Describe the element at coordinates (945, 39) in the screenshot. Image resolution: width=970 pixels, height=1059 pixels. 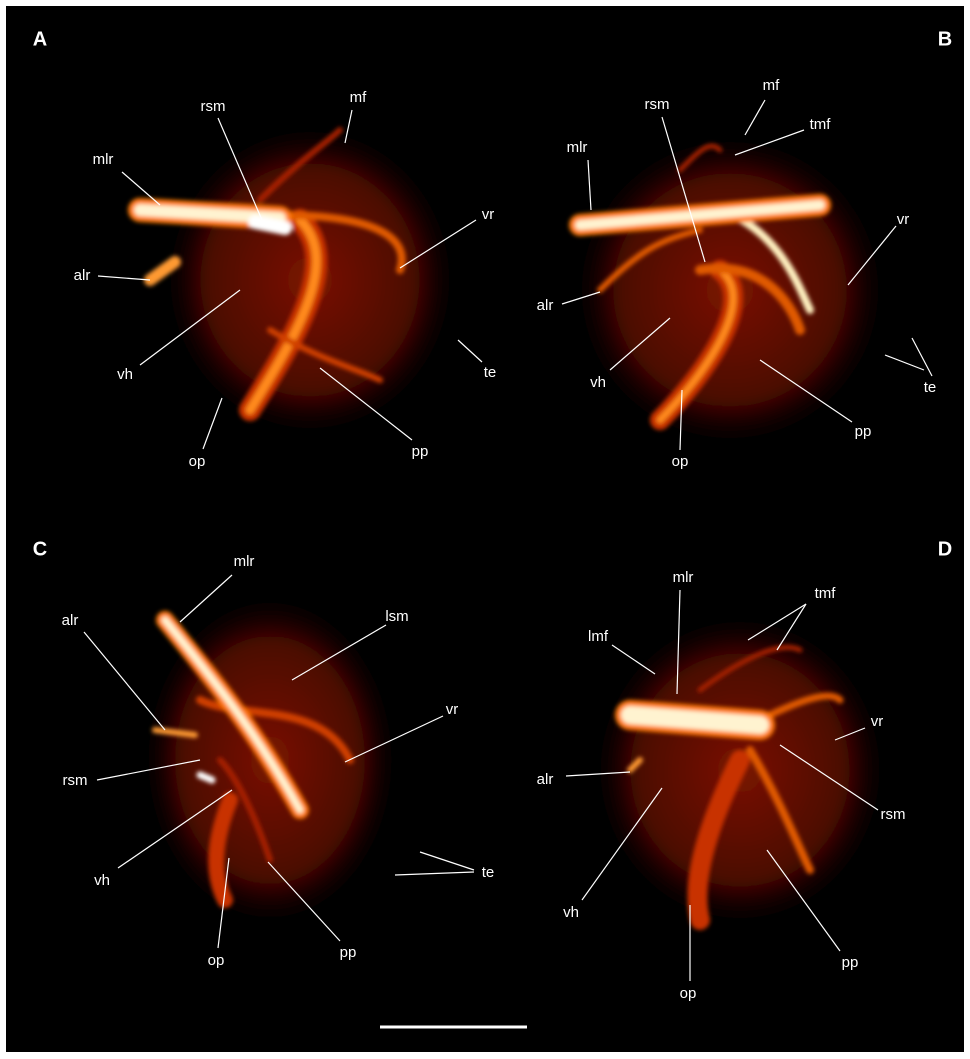
I see `panel-letter: B` at that location.